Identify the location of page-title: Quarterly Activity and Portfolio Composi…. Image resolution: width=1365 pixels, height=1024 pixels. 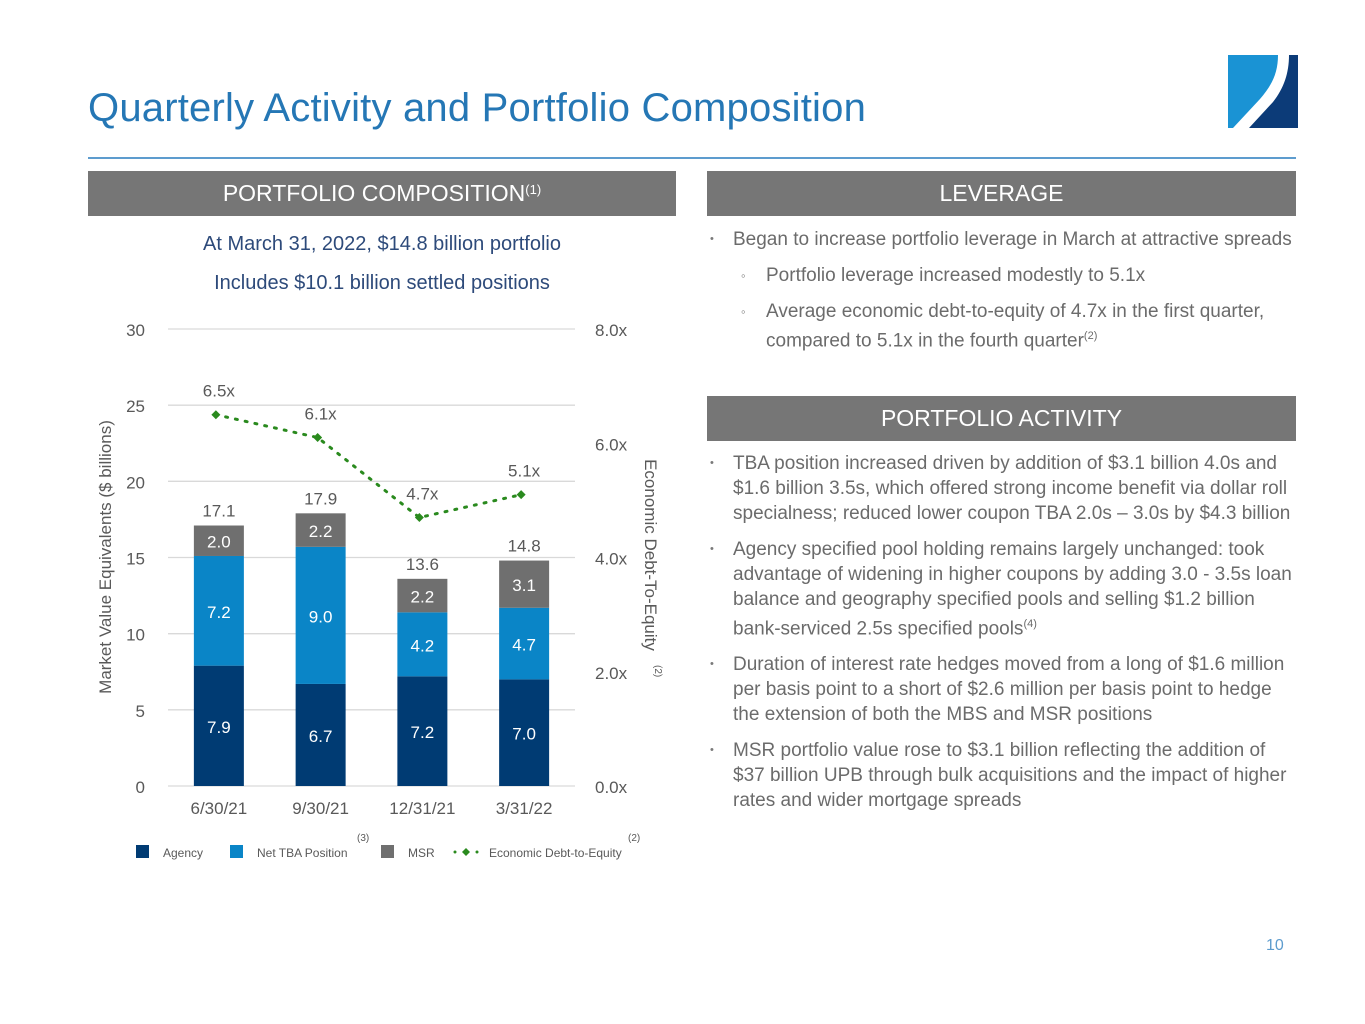
(477, 108).